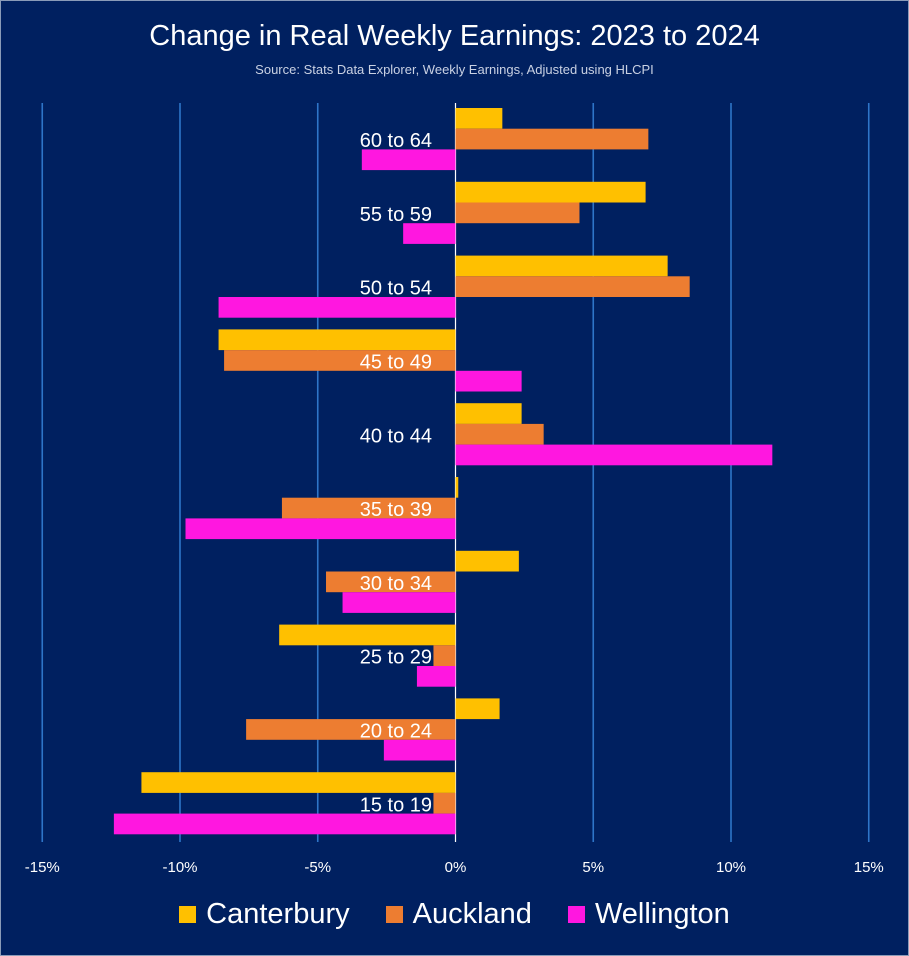  Describe the element at coordinates (396, 141) in the screenshot. I see `category-label-60-to-64: 60 to 64` at that location.